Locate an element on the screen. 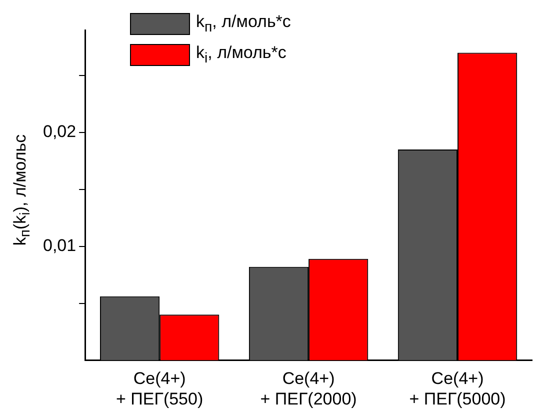  x-tick-label: Ce(4+) + ПЕГ(550) is located at coordinates (160, 388).